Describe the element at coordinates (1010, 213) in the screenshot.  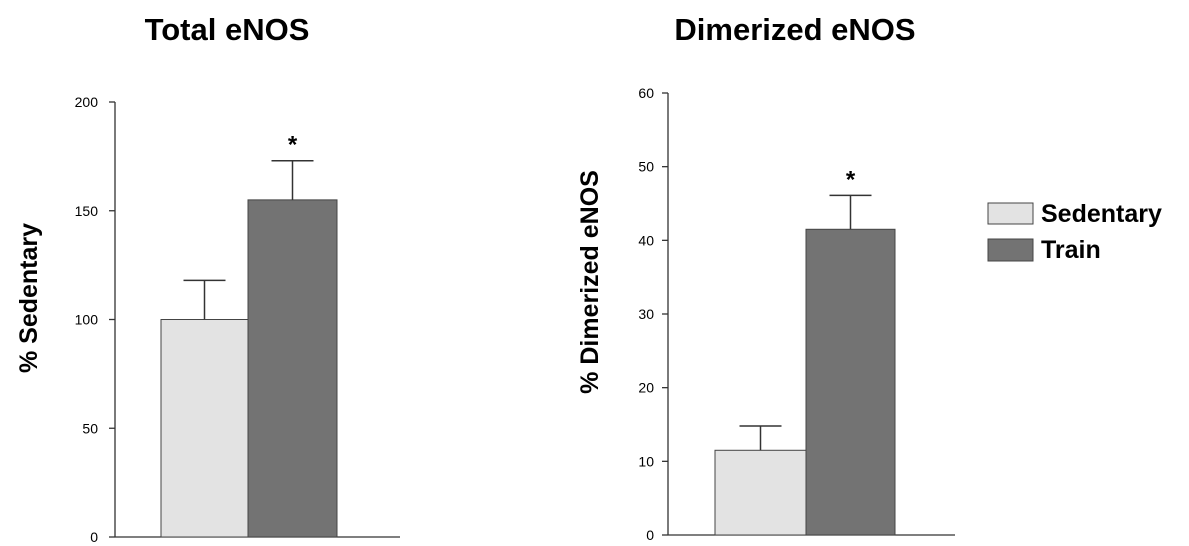
I see `legend-swatch-sedentary` at that location.